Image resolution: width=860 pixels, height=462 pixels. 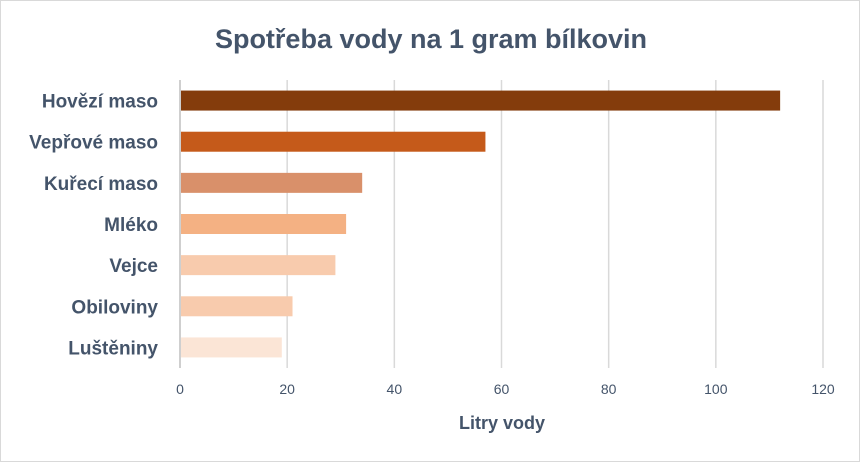 I want to click on category-label: Obiloviny, so click(x=114, y=307).